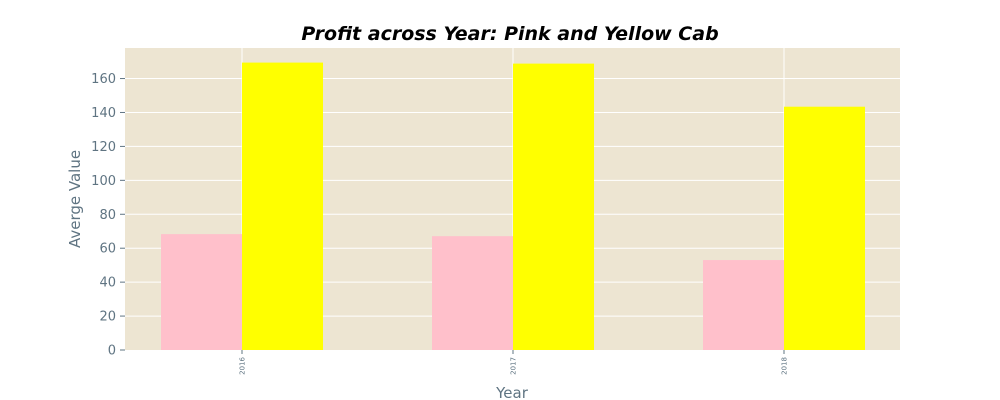  Describe the element at coordinates (785, 366) in the screenshot. I see `x-tick-label: 2018` at that location.